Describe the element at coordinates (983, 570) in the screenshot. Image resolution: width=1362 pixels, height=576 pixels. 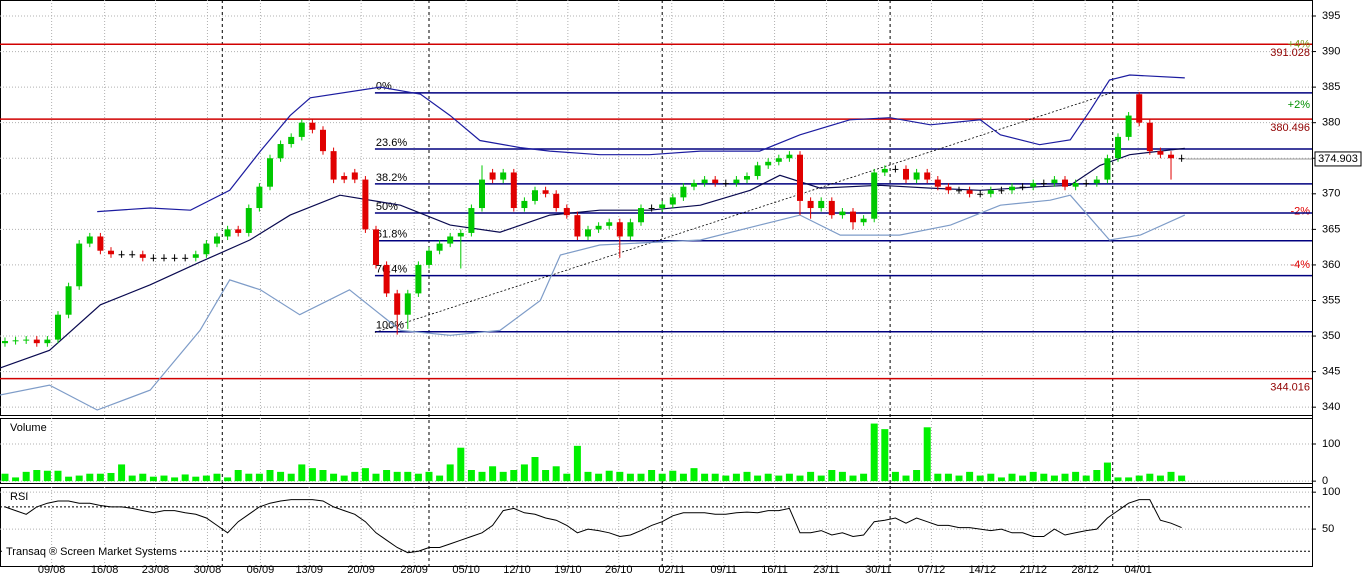
I see `x-tick-label: 14/12` at that location.